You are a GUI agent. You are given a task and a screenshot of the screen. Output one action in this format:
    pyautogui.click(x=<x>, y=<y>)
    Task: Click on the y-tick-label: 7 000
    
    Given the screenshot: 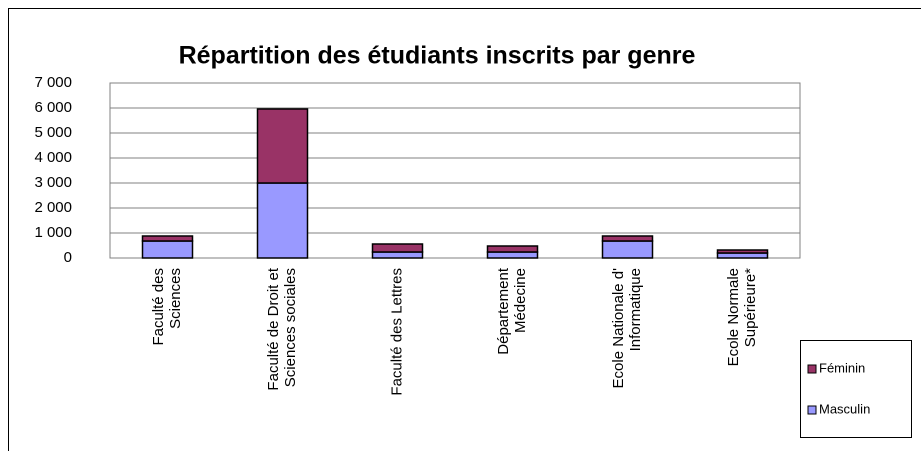 What is the action you would take?
    pyautogui.click(x=53, y=82)
    